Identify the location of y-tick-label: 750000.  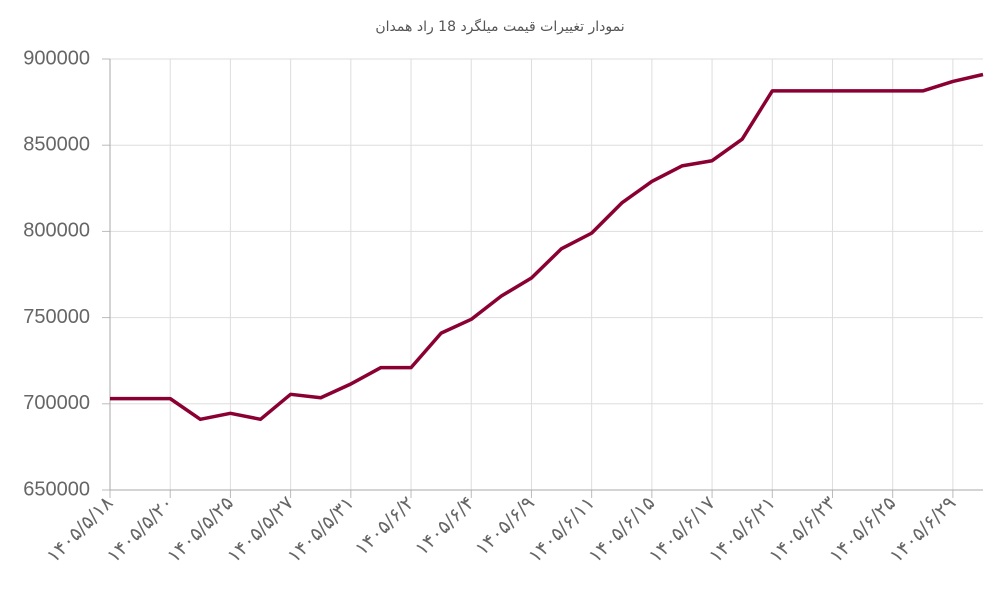
(56, 317).